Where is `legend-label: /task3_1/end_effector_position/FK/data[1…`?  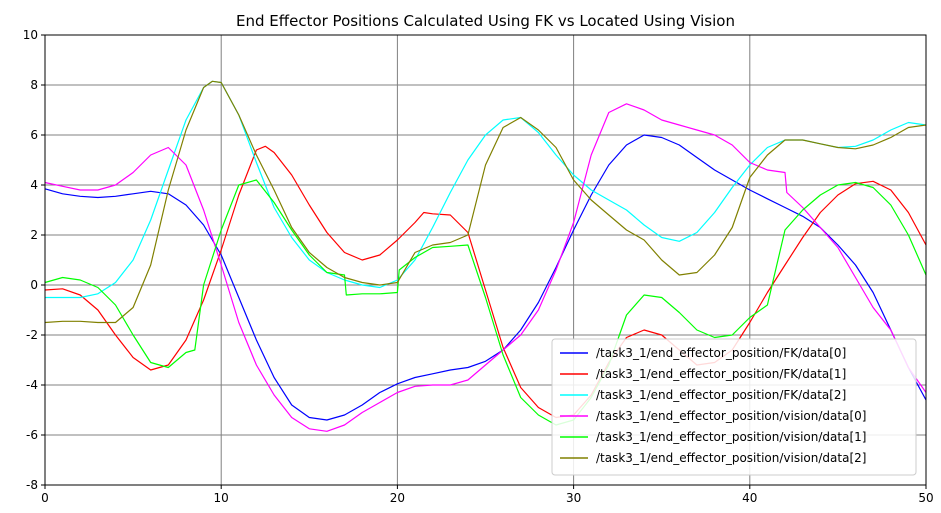 legend-label: /task3_1/end_effector_position/FK/data[1… is located at coordinates (721, 374).